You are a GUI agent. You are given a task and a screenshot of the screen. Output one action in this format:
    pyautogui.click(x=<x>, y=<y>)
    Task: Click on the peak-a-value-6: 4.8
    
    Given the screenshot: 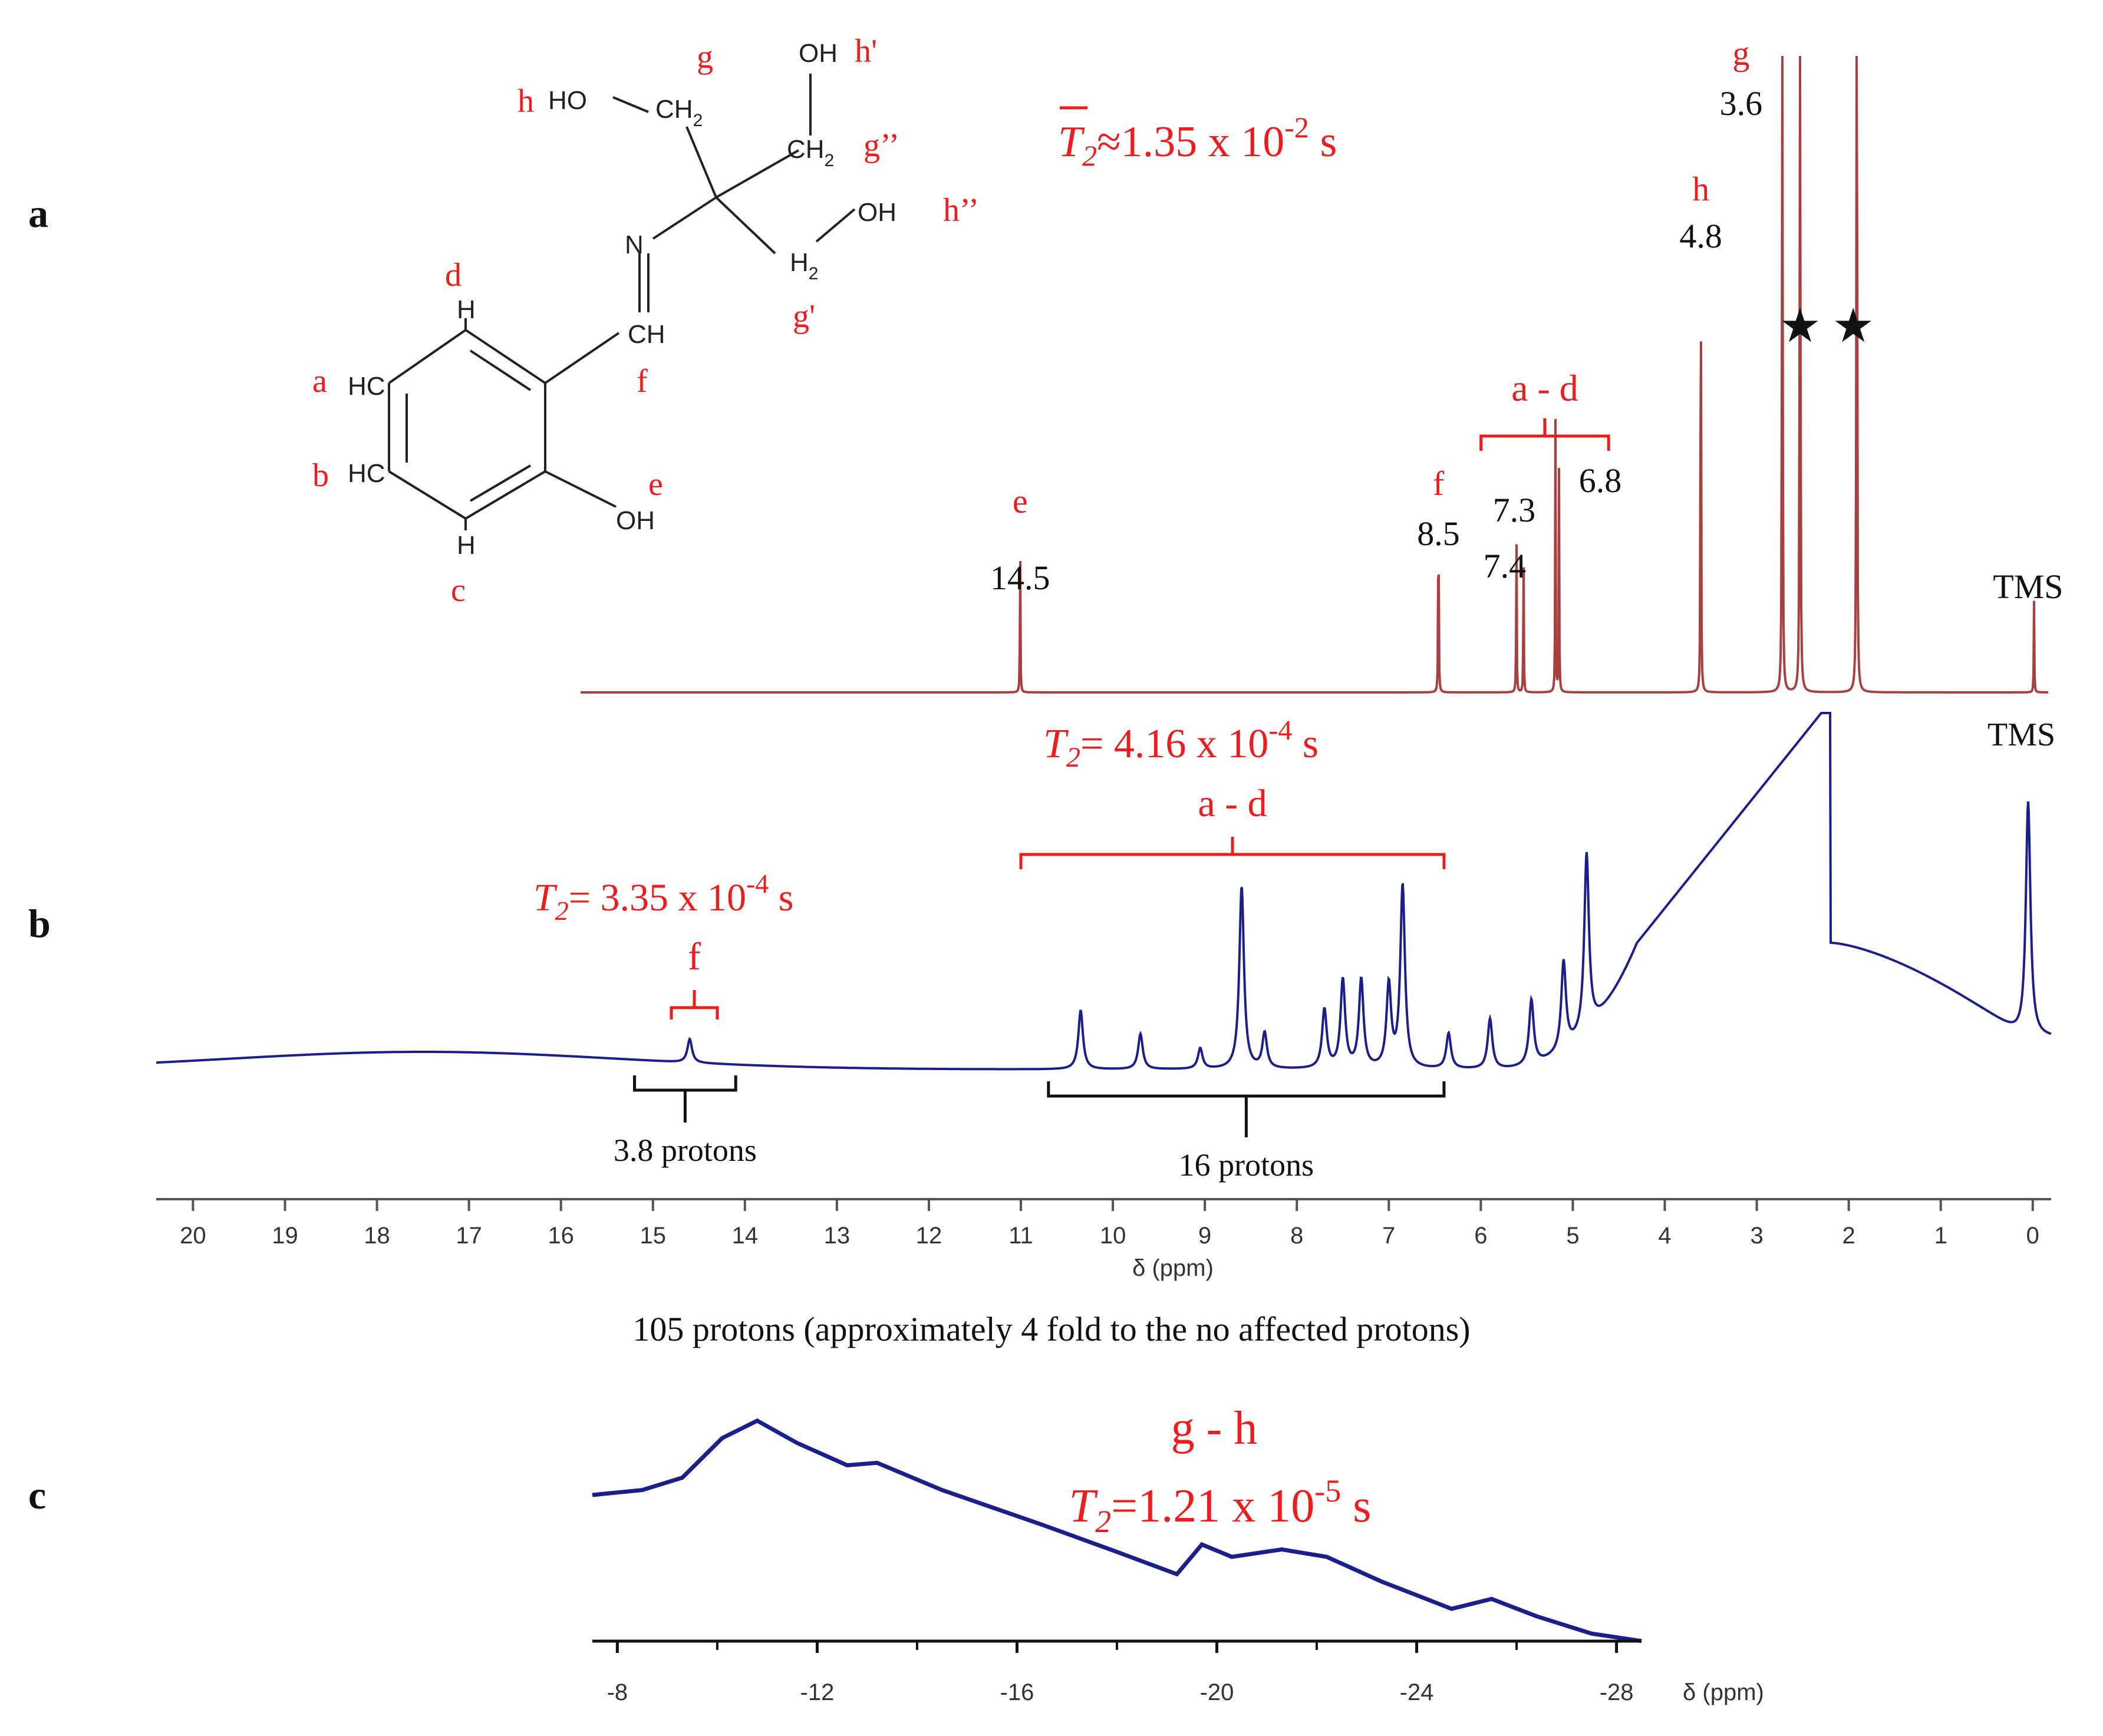 What is the action you would take?
    pyautogui.click(x=1700, y=236)
    